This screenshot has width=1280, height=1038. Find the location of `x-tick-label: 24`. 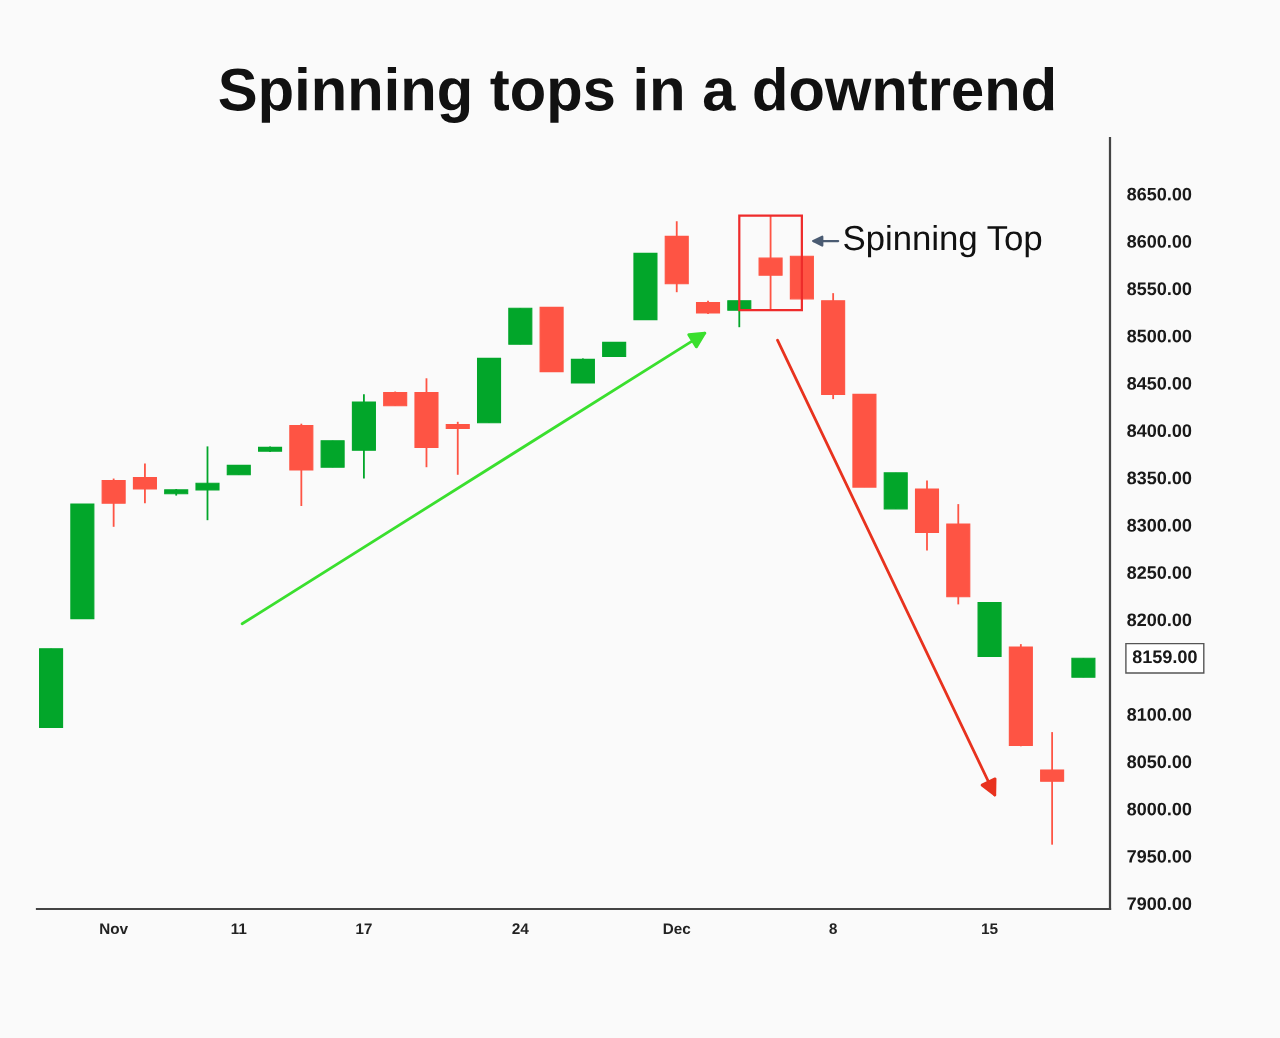

x-tick-label: 24 is located at coordinates (520, 928).